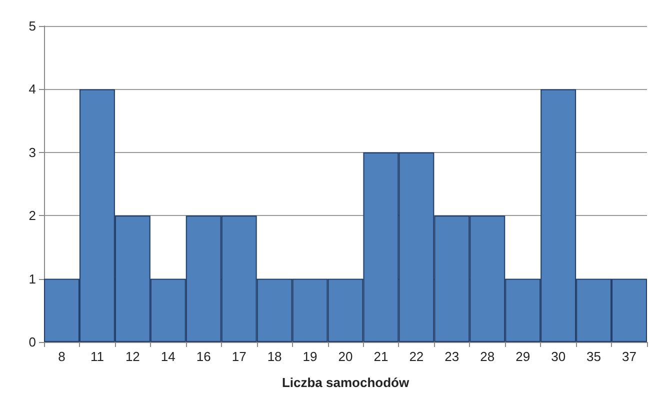 Image resolution: width=661 pixels, height=408 pixels. Describe the element at coordinates (558, 356) in the screenshot. I see `x-tick-label: 30` at that location.